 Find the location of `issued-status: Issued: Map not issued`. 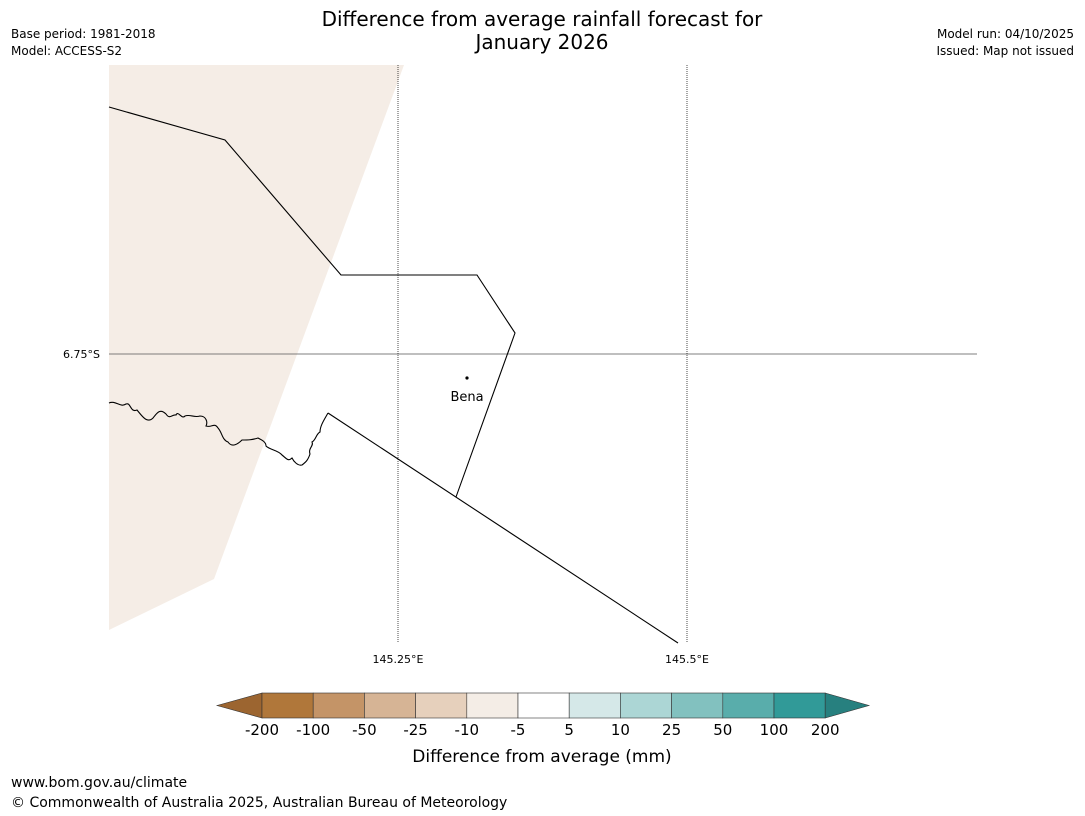

issued-status: Issued: Map not issued is located at coordinates (1005, 51).